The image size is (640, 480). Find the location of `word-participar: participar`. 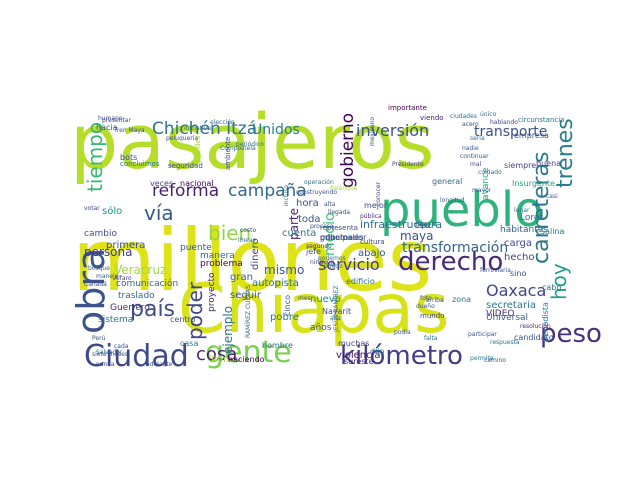

word-participar: participar is located at coordinates (482, 334).